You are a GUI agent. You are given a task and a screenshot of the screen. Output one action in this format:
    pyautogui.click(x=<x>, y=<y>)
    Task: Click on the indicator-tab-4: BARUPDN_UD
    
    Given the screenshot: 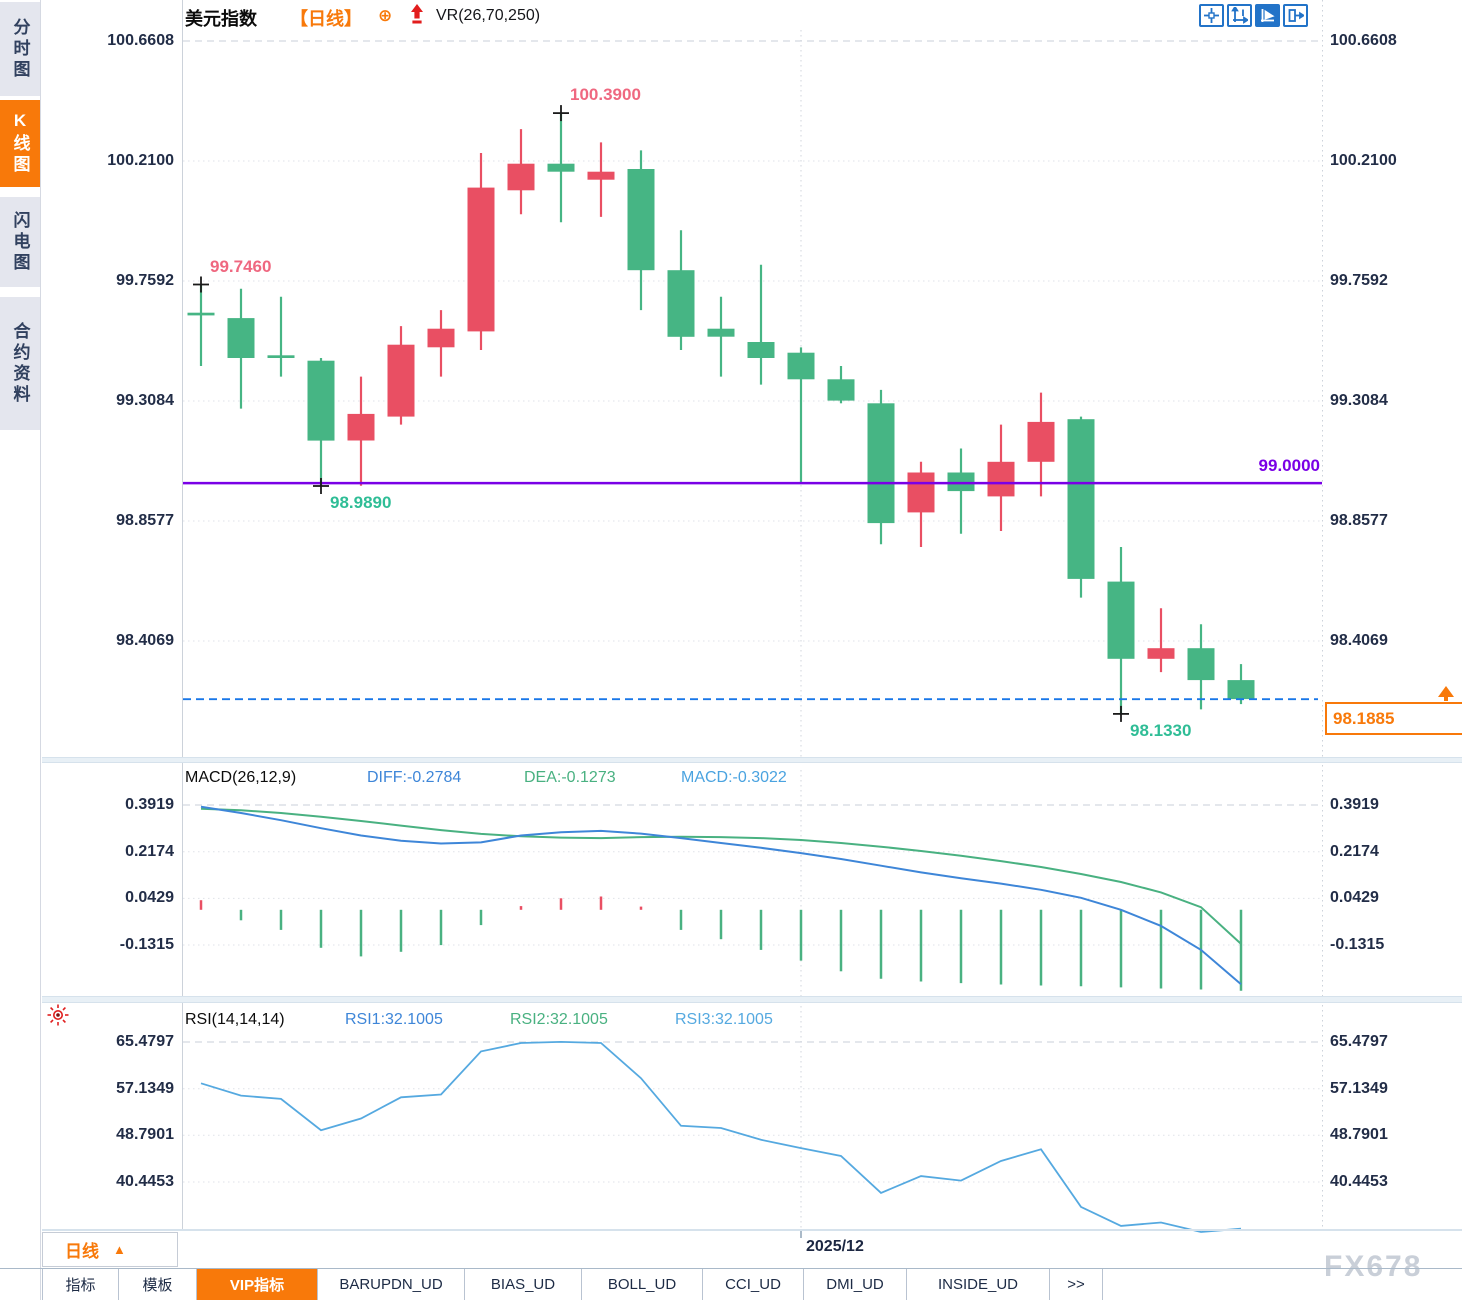 What is the action you would take?
    pyautogui.click(x=391, y=1284)
    